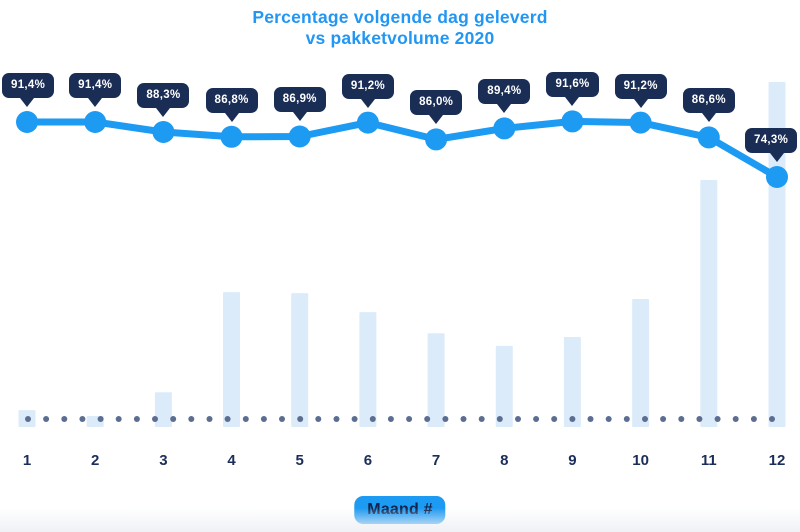  What do you see at coordinates (402, 149) in the screenshot?
I see `delivery-percentage-line` at bounding box center [402, 149].